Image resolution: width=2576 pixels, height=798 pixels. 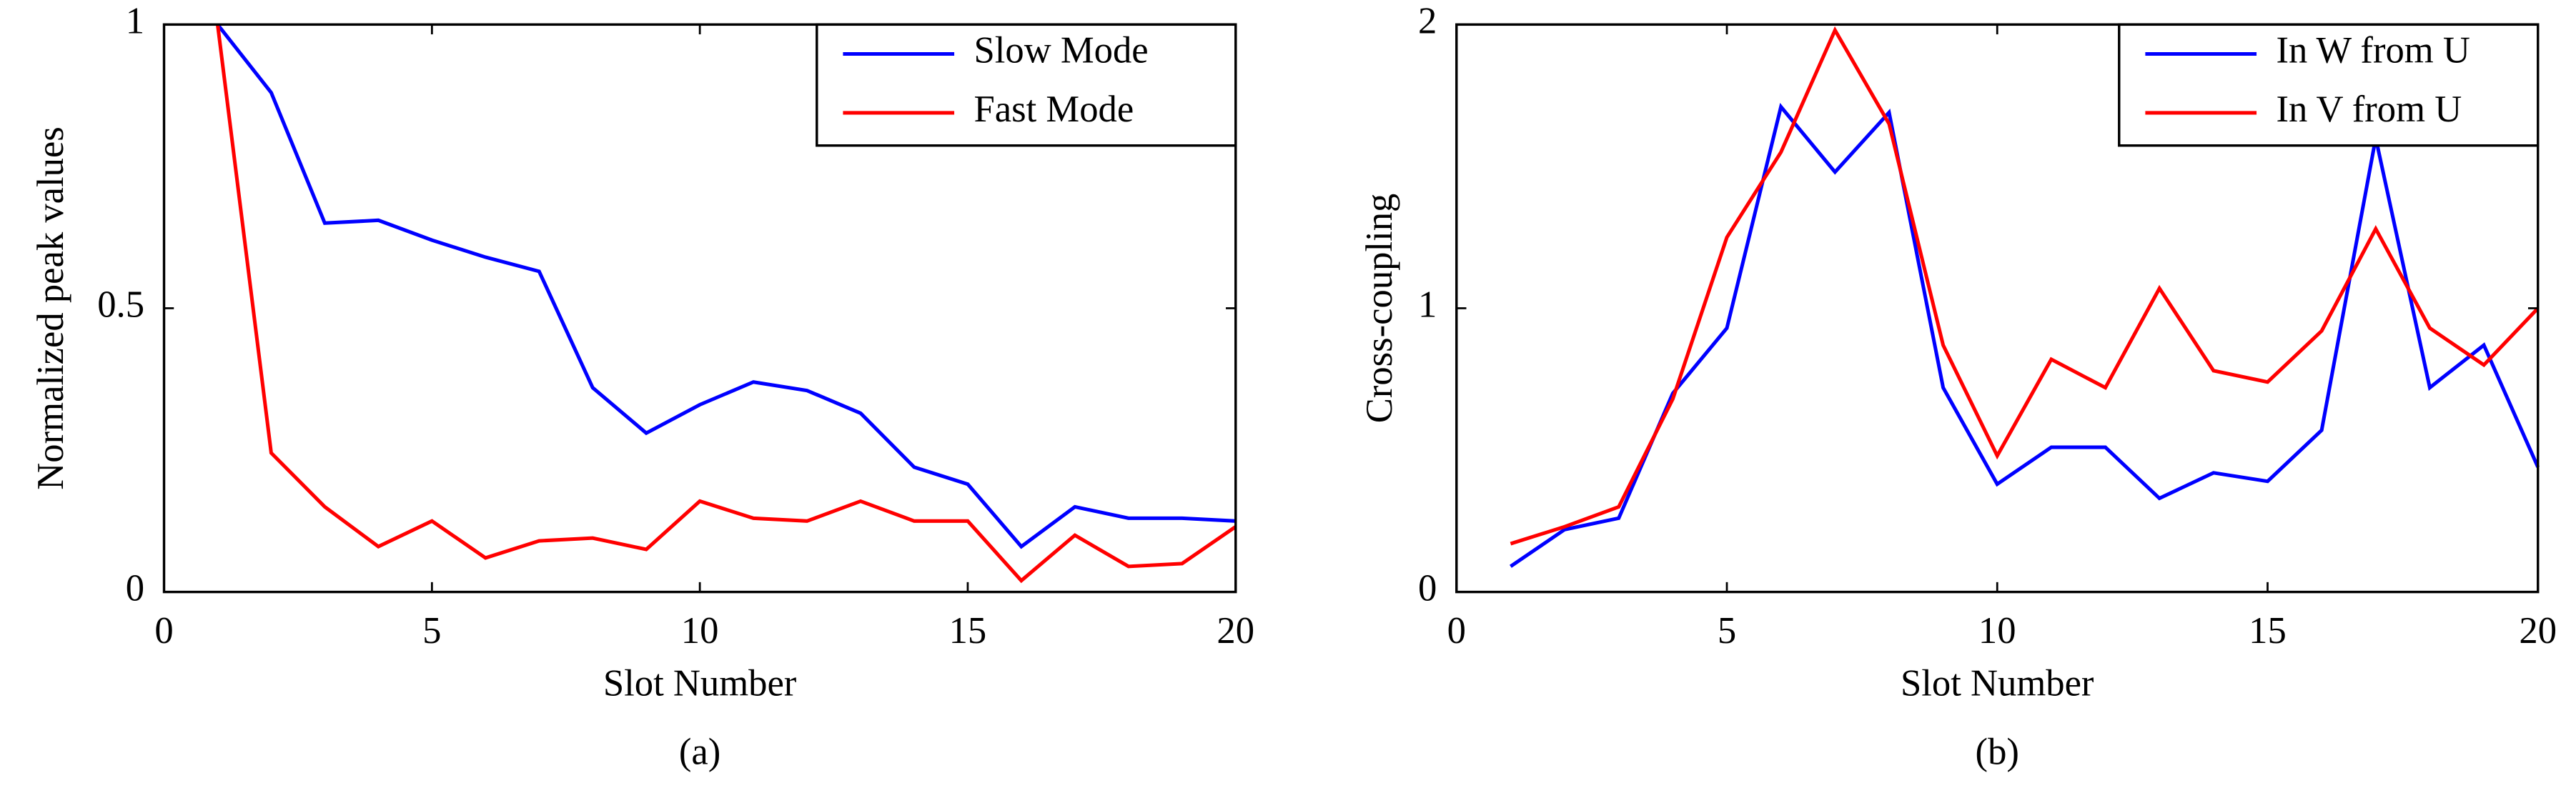 I want to click on caption: (b), so click(x=1998, y=752).